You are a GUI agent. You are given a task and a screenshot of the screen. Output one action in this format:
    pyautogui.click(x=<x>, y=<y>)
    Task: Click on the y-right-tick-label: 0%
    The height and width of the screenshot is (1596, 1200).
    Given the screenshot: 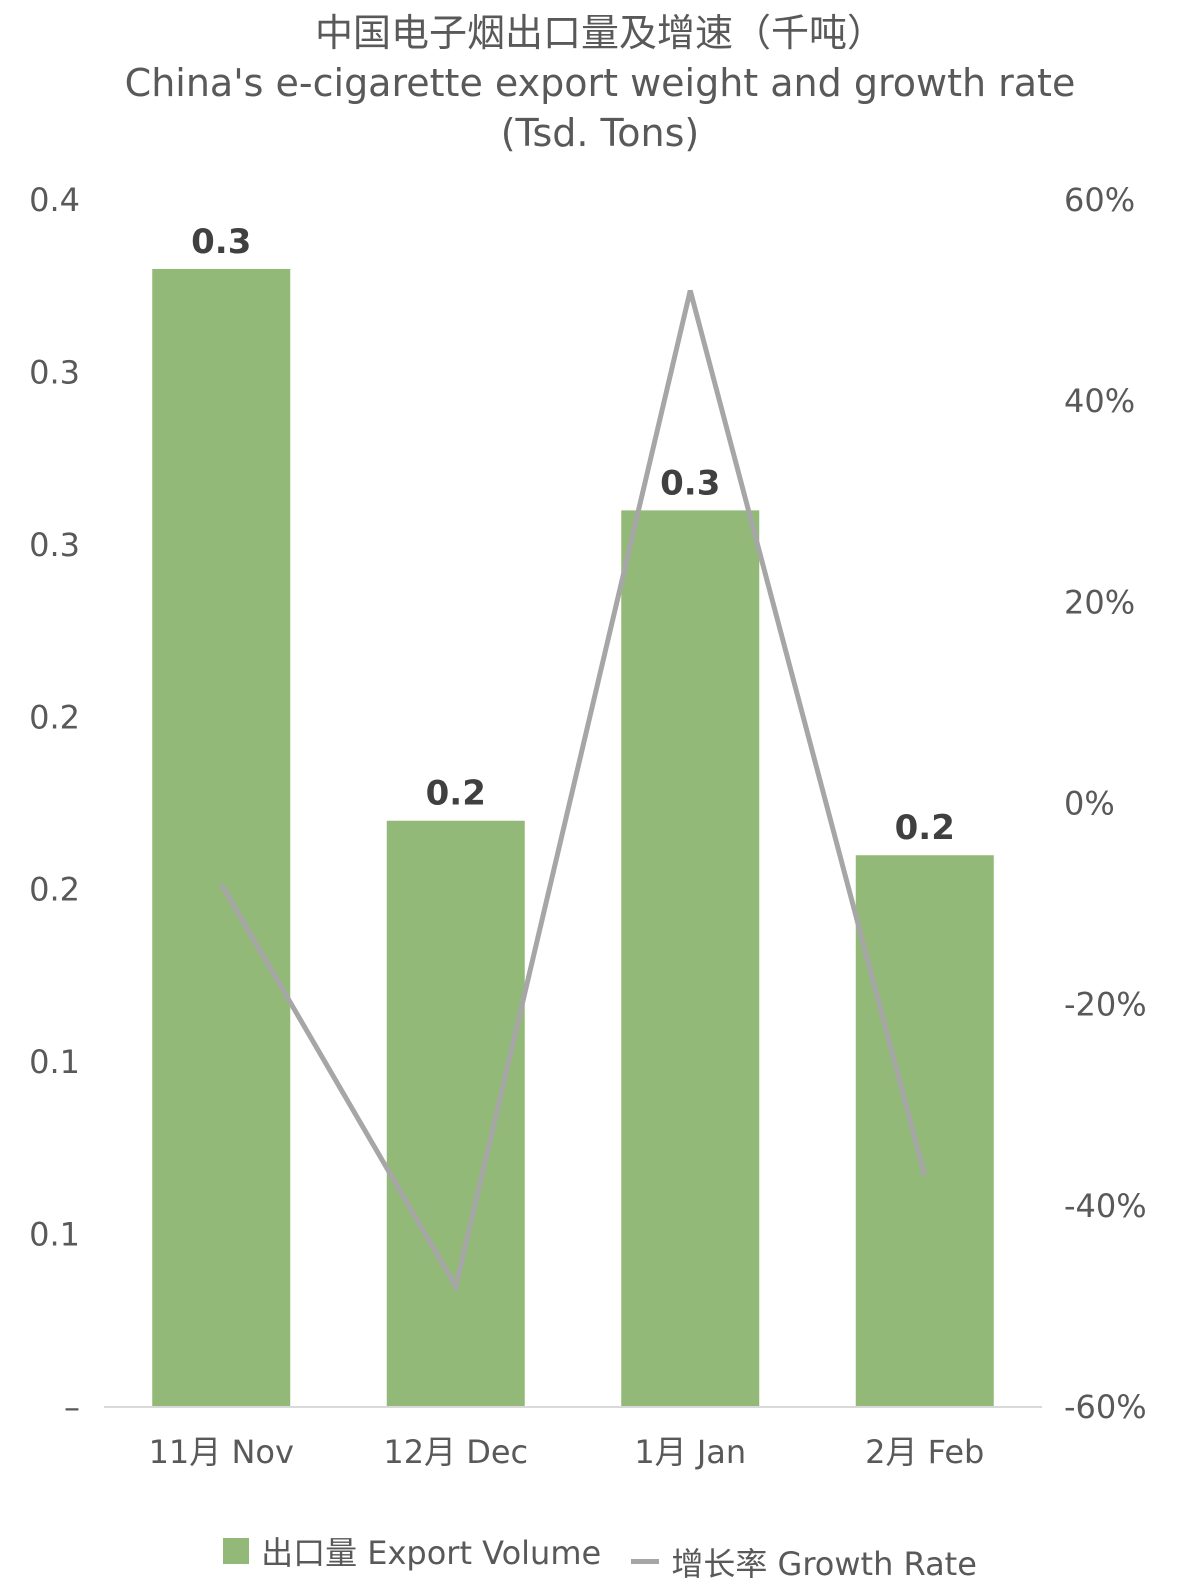 What is the action you would take?
    pyautogui.click(x=1089, y=804)
    